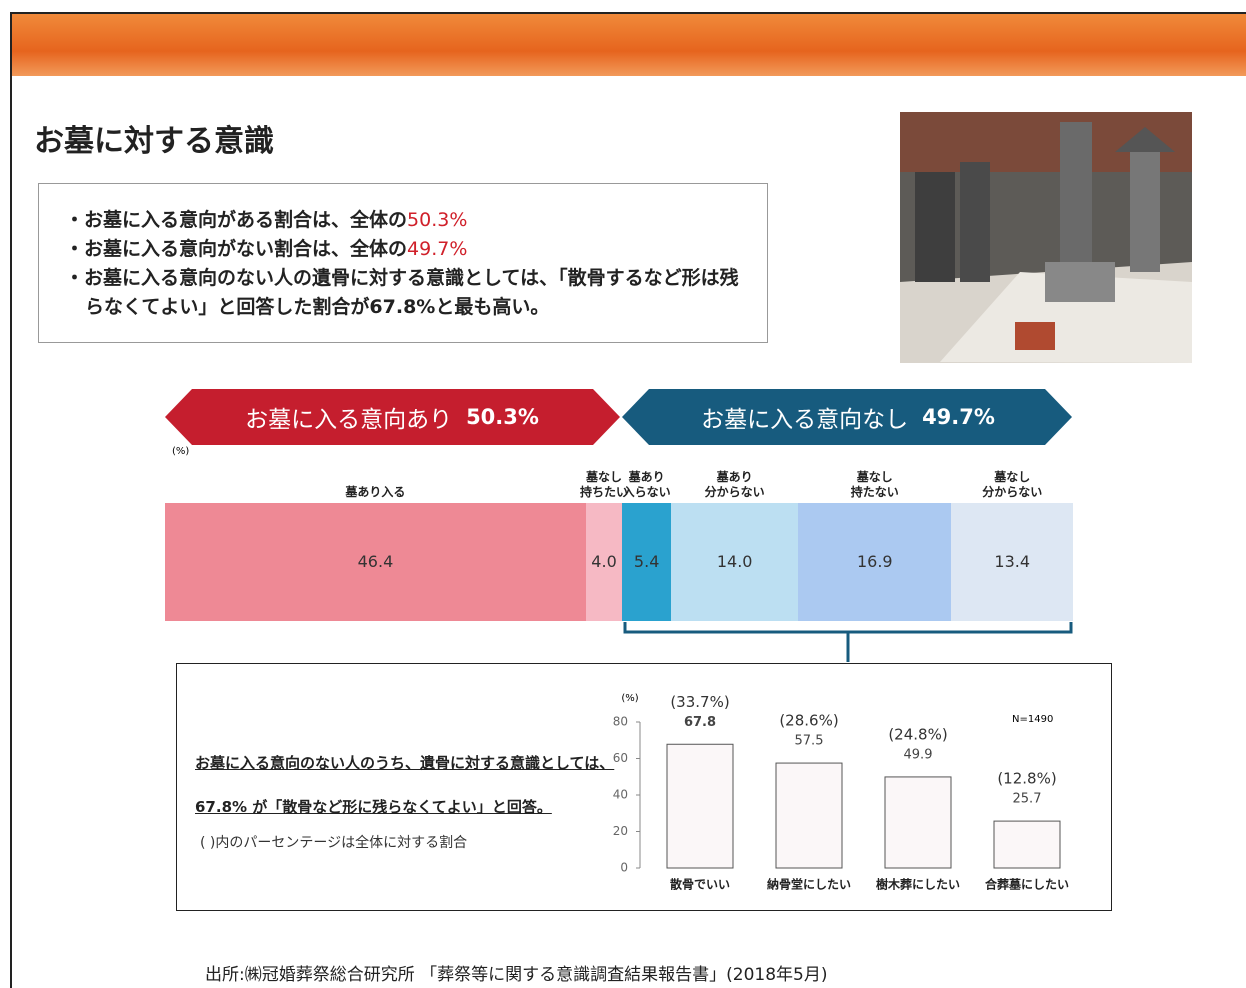 This screenshot has width=1246, height=988. What do you see at coordinates (620, 795) in the screenshot?
I see `y-tick-label: 40` at bounding box center [620, 795].